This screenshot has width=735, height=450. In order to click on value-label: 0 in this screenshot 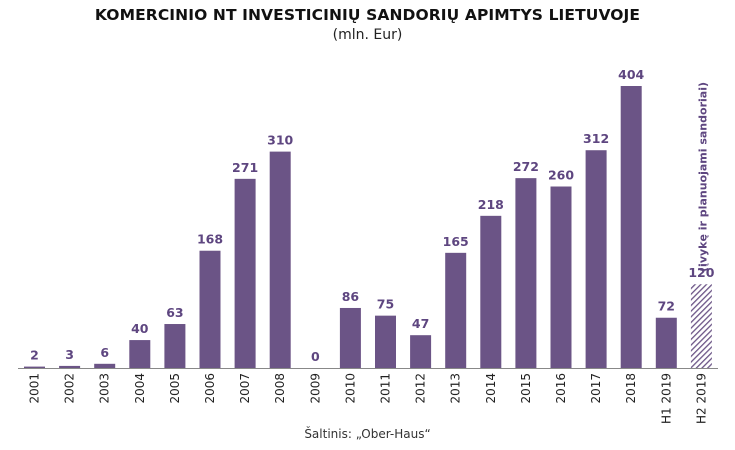, I will do `click(315, 356)`.